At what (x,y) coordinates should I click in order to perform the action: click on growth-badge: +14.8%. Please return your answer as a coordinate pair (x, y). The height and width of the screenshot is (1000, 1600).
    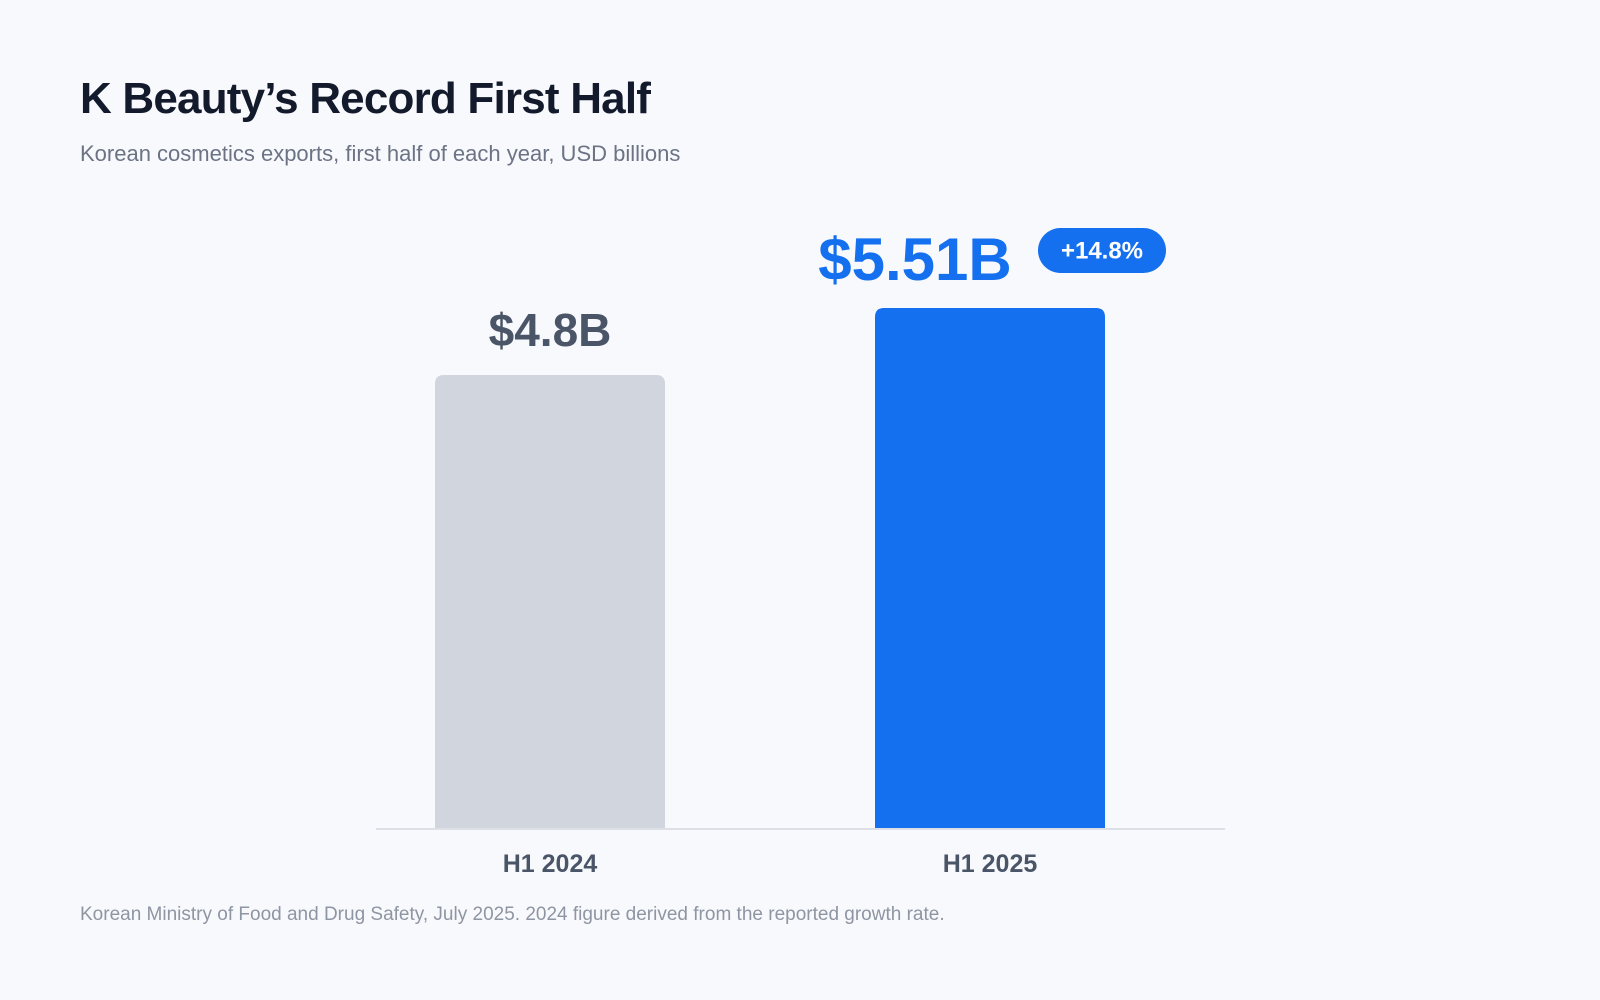
    Looking at the image, I should click on (1102, 250).